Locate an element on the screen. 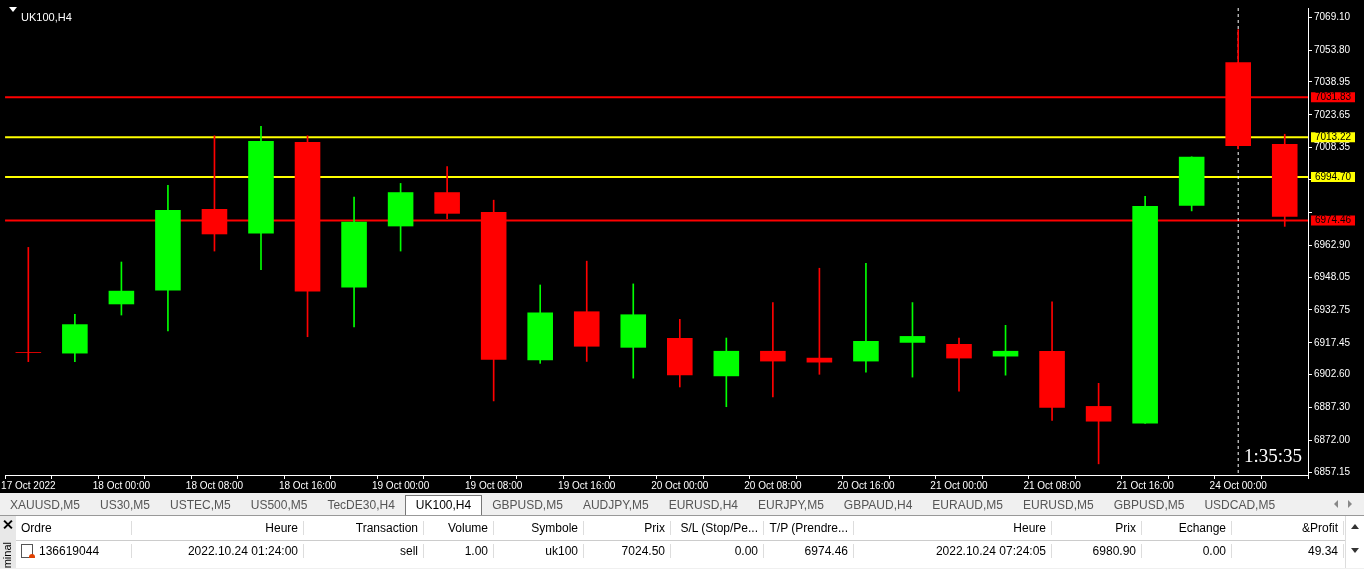  y-tick-label: 6857.15 is located at coordinates (1332, 472).